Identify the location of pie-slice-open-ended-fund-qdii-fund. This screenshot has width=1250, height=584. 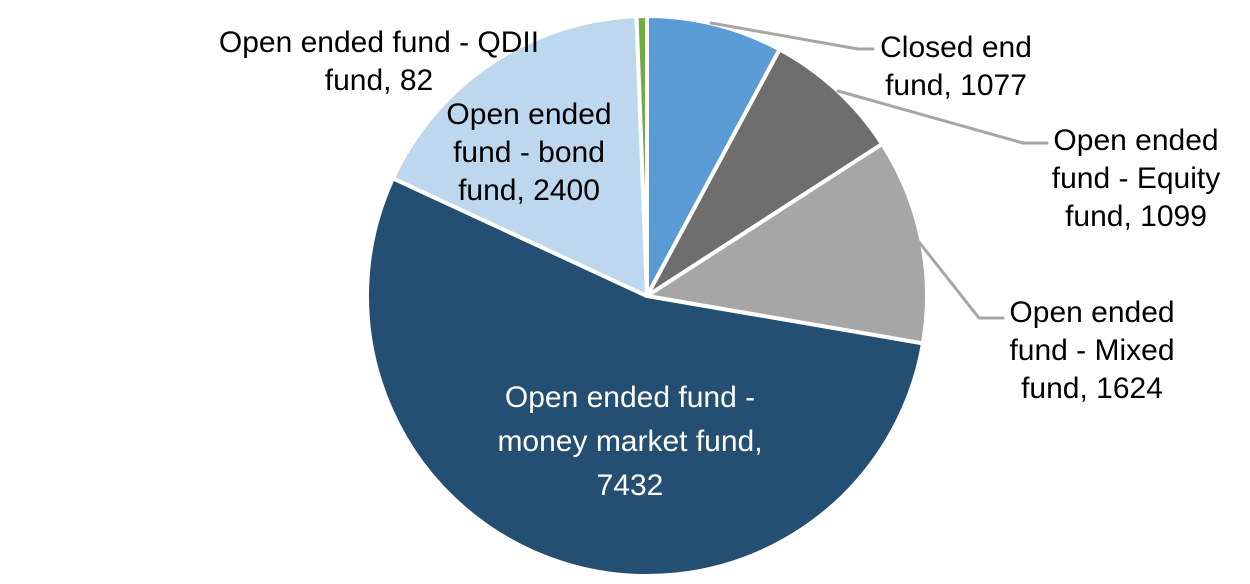
(641, 156).